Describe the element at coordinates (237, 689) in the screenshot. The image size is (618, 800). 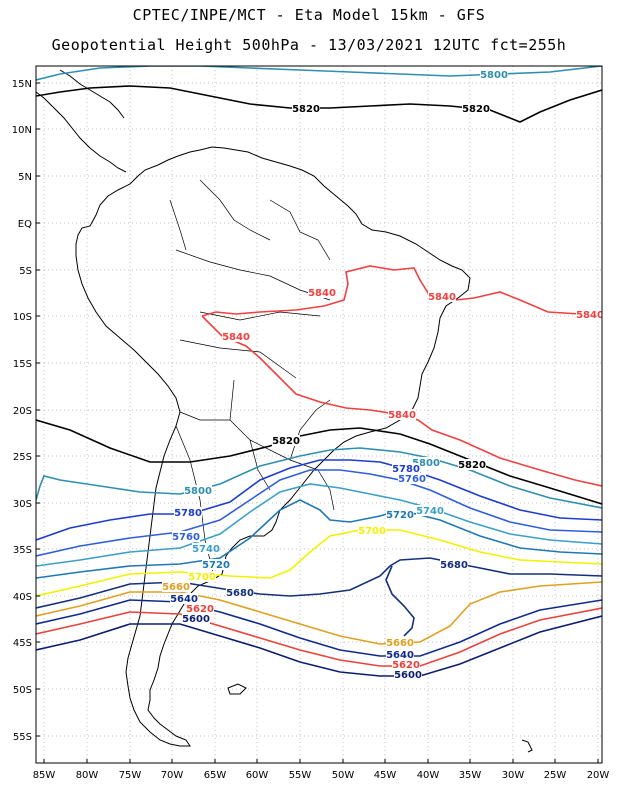
I see `falkland-islands` at that location.